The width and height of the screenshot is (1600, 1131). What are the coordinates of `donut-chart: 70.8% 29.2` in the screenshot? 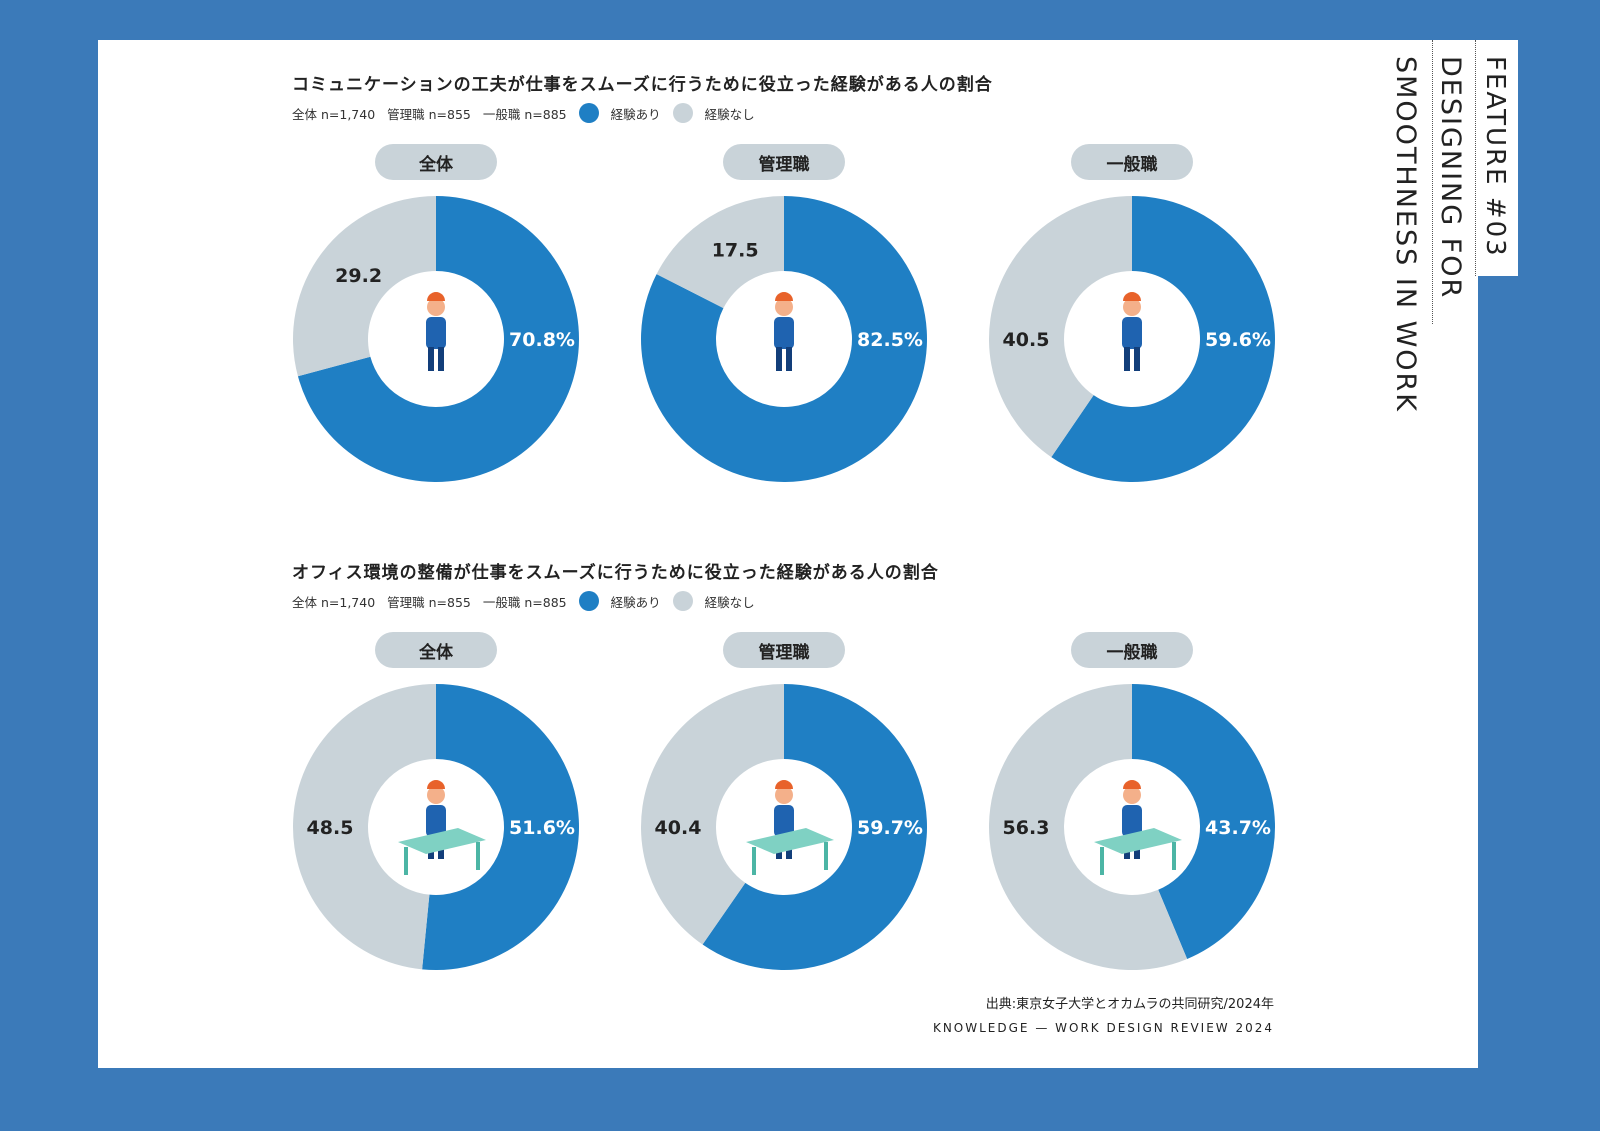 It's located at (436, 339).